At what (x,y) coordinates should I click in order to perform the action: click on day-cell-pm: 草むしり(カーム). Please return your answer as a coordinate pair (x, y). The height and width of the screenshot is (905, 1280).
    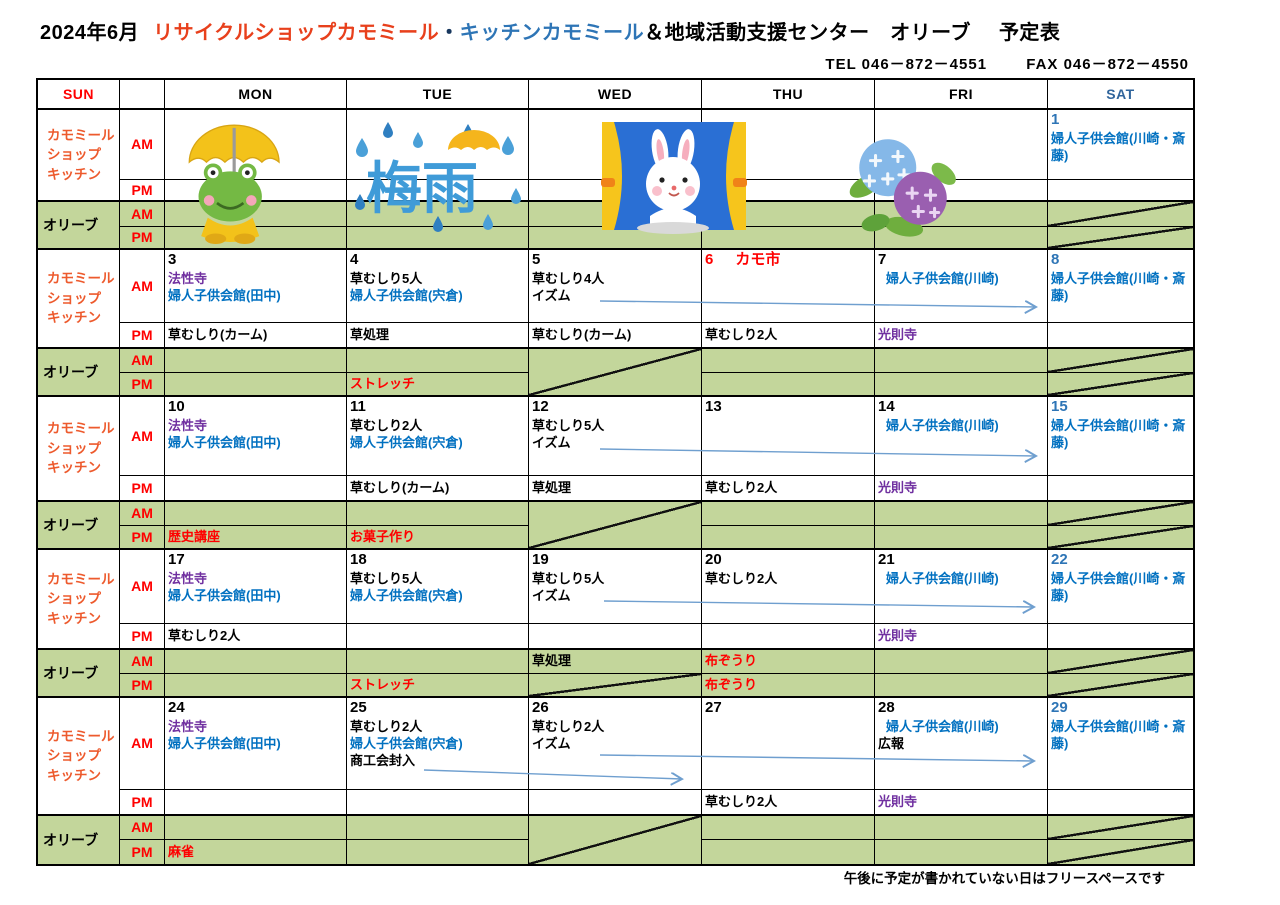
    Looking at the image, I should click on (438, 489).